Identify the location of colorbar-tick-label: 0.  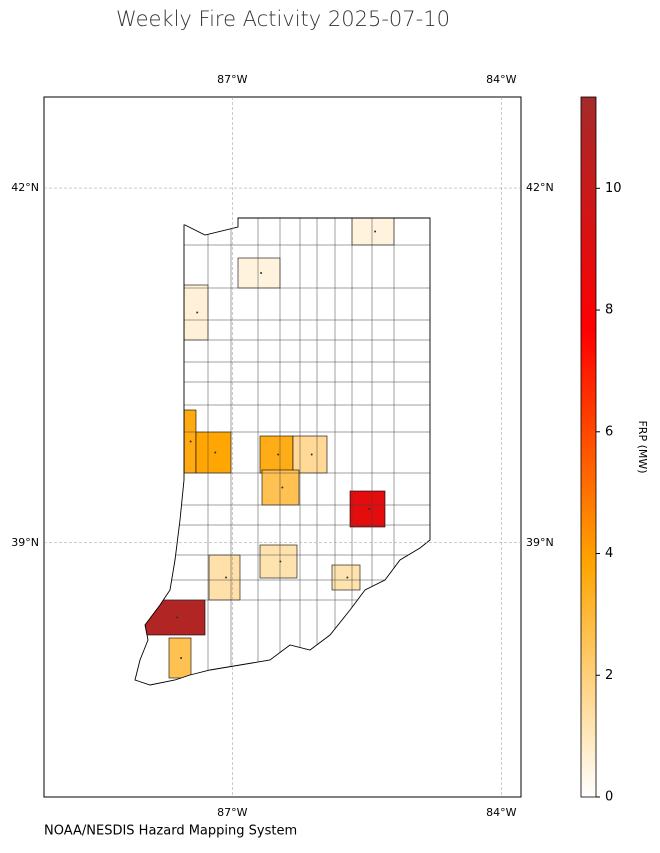
(609, 797).